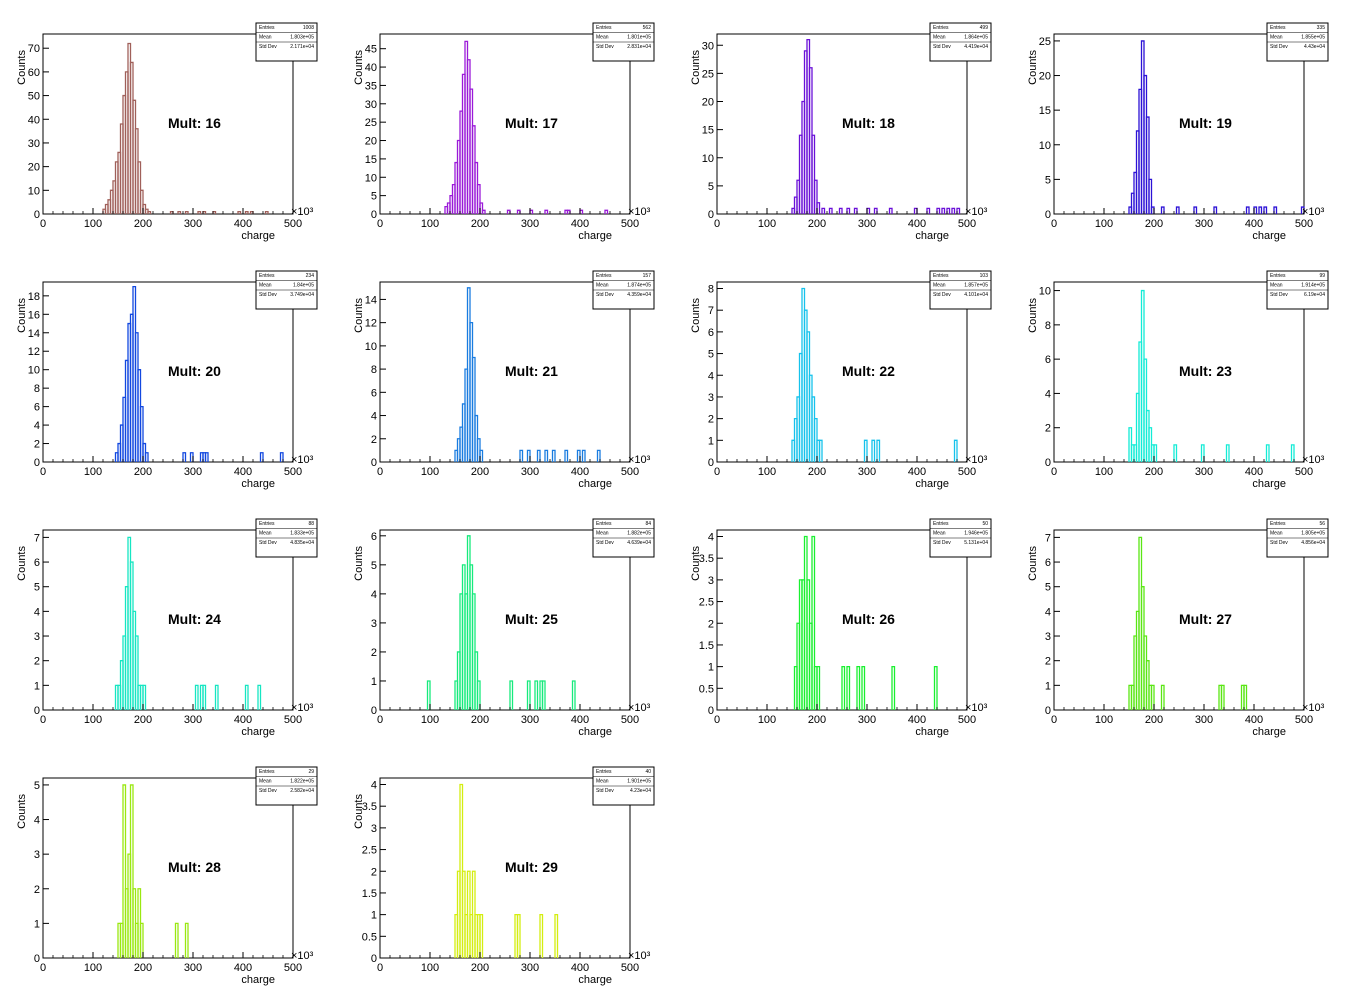 This screenshot has width=1348, height=992. Describe the element at coordinates (302, 47) in the screenshot. I see `stats-value: 2.171e+04` at that location.